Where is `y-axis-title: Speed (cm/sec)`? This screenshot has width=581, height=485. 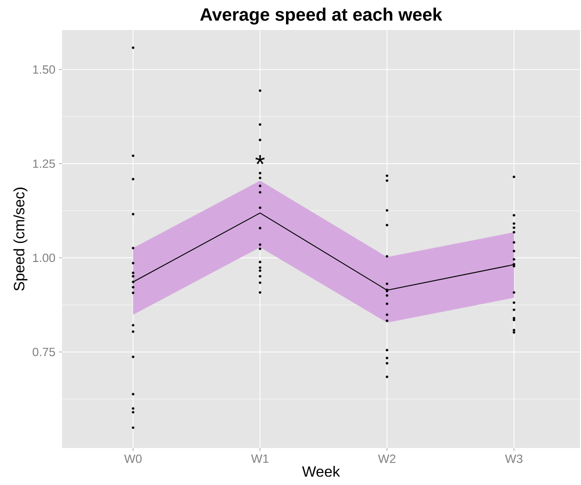 y-axis-title: Speed (cm/sec) is located at coordinates (20, 239).